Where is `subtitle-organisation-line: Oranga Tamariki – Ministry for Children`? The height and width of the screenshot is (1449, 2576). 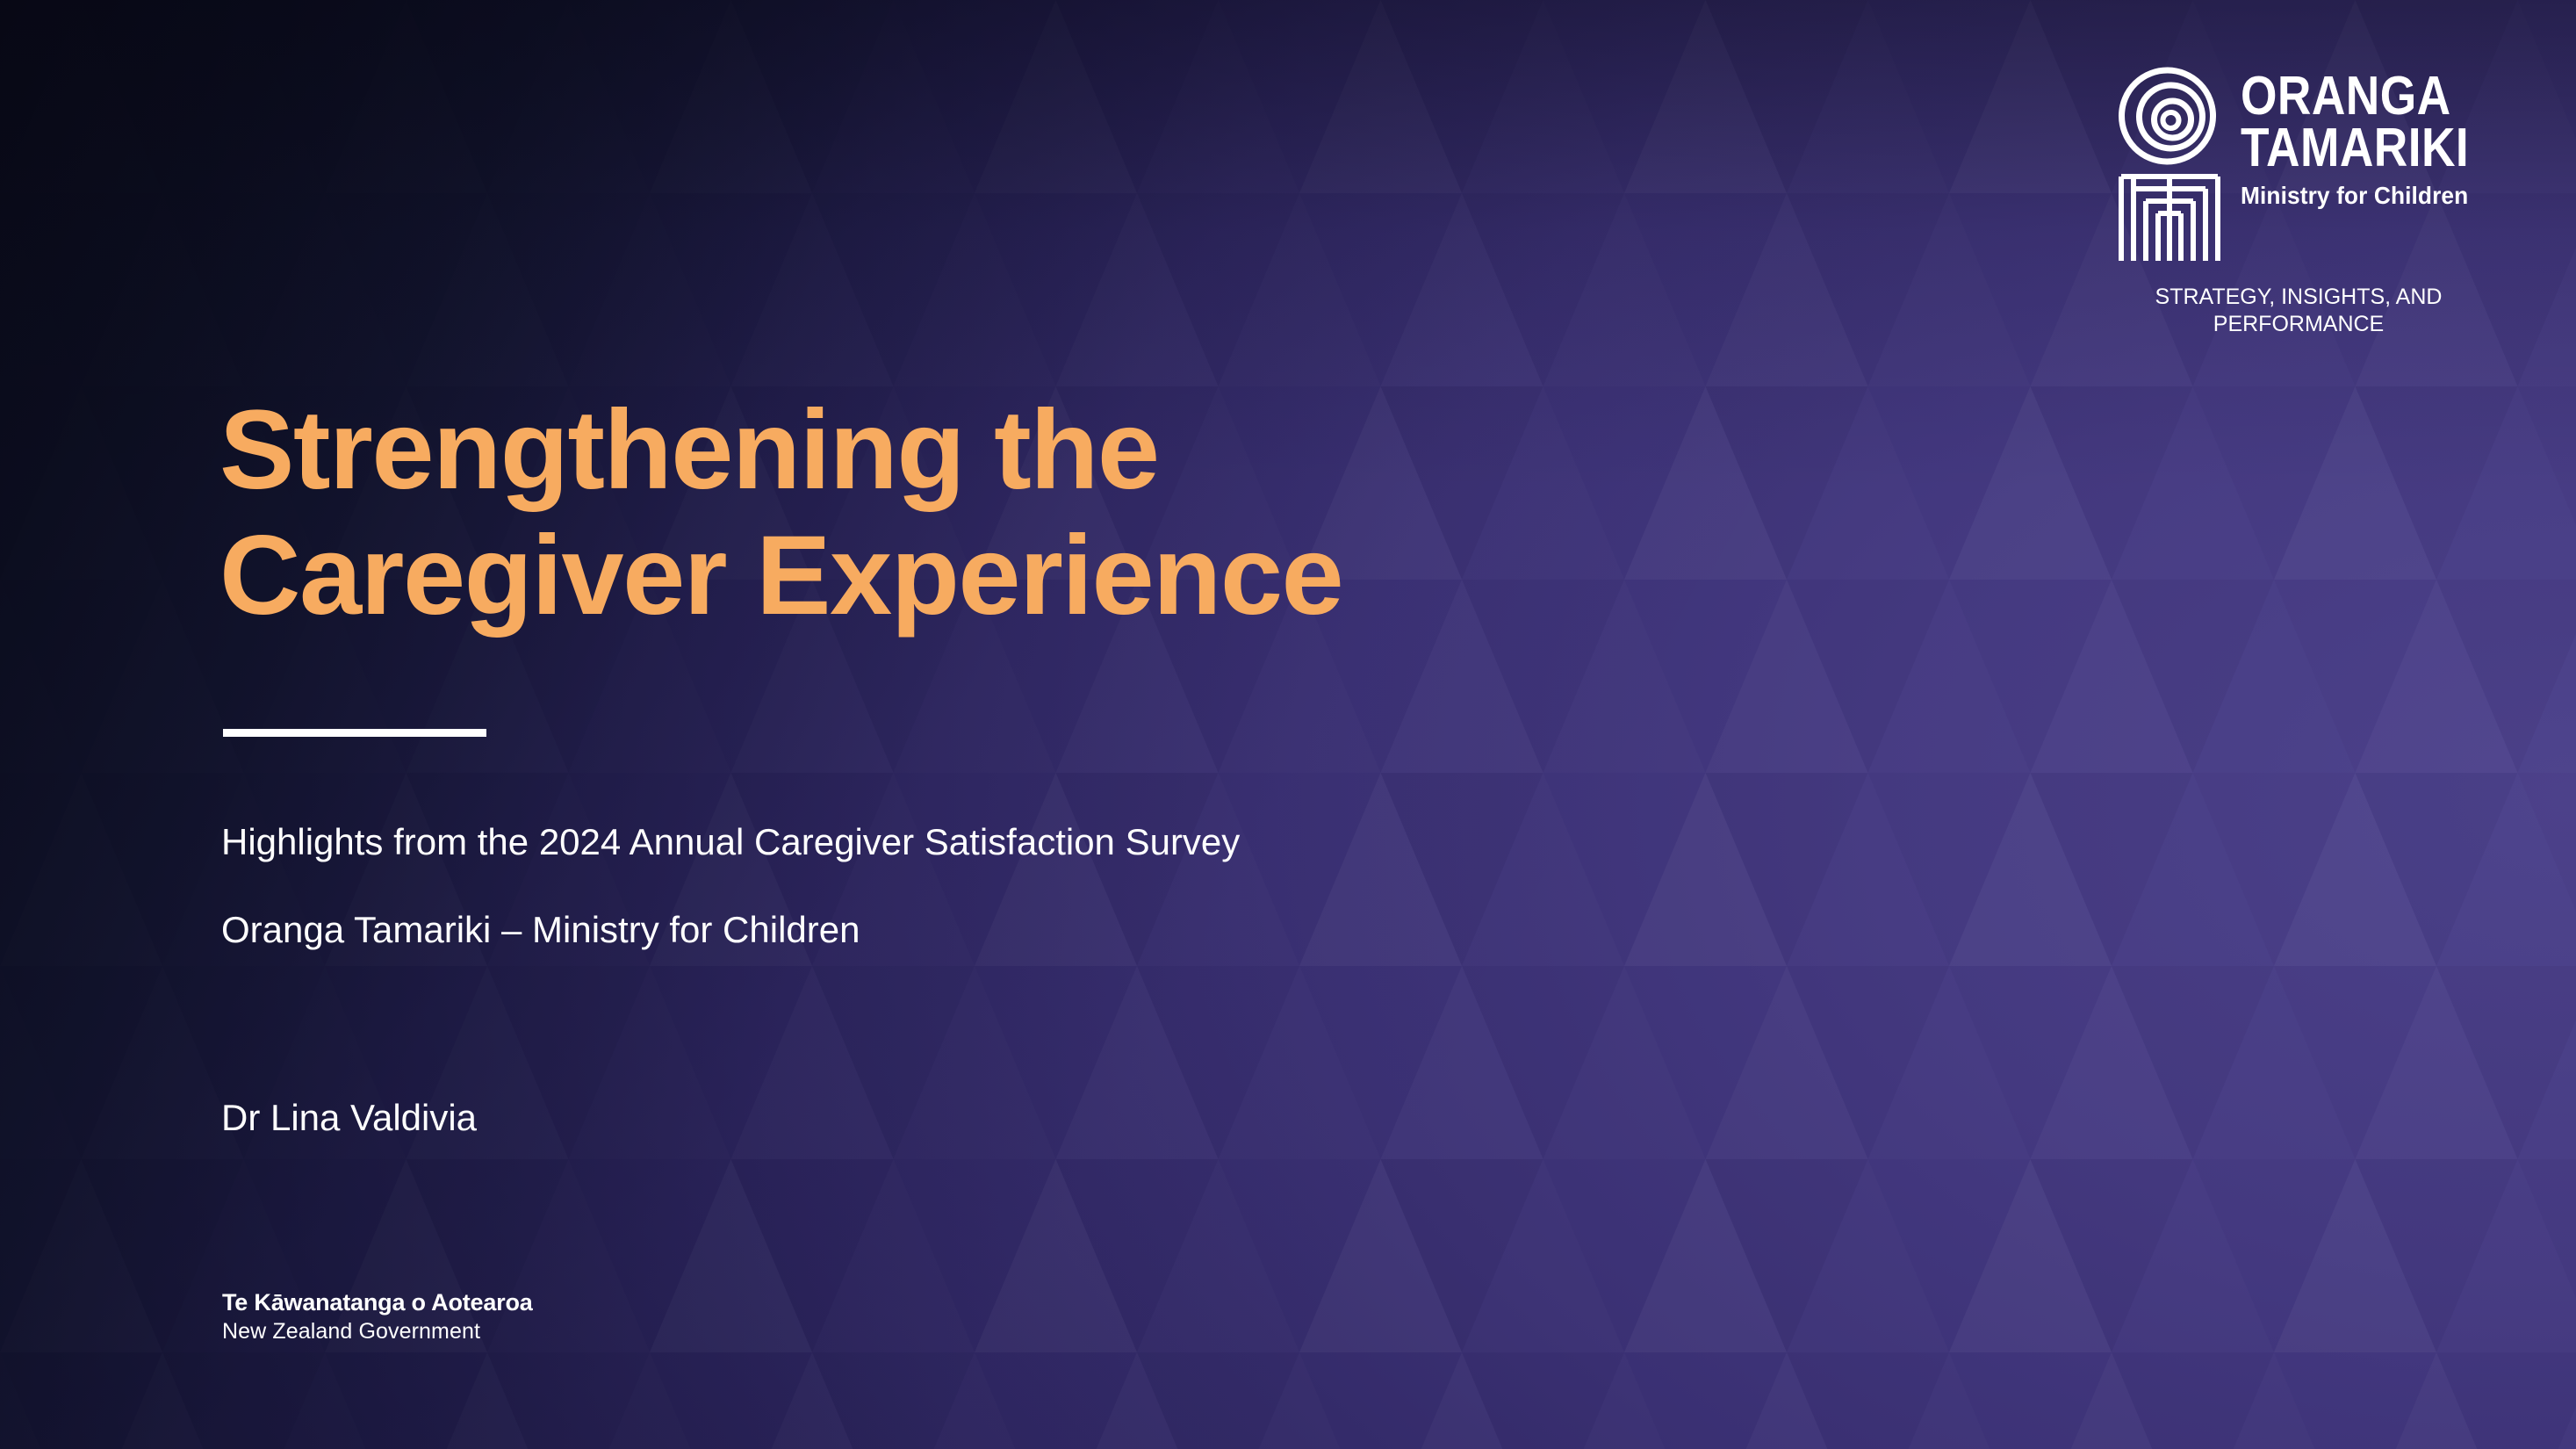 subtitle-organisation-line: Oranga Tamariki – Ministry for Children is located at coordinates (540, 929).